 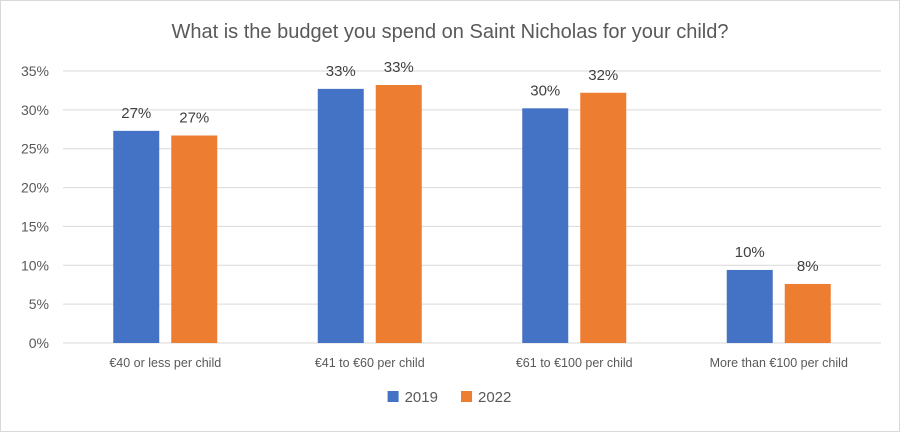 What do you see at coordinates (35, 207) in the screenshot?
I see `y-axis: 0% 5% 10% 15% 20% 25% 30% 35%` at bounding box center [35, 207].